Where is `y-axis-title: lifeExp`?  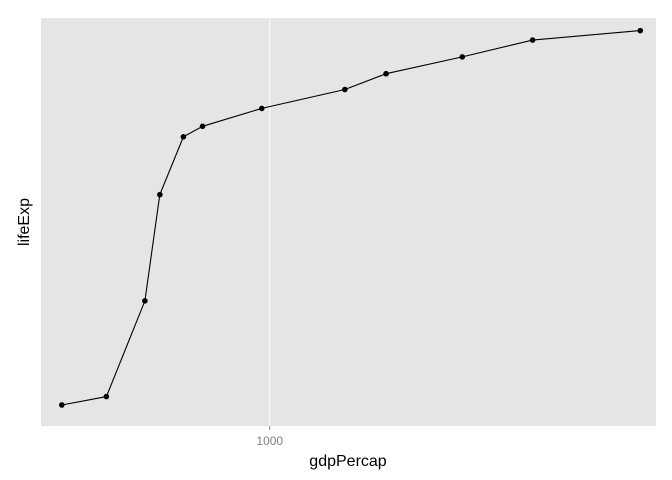
y-axis-title: lifeExp is located at coordinates (24, 222).